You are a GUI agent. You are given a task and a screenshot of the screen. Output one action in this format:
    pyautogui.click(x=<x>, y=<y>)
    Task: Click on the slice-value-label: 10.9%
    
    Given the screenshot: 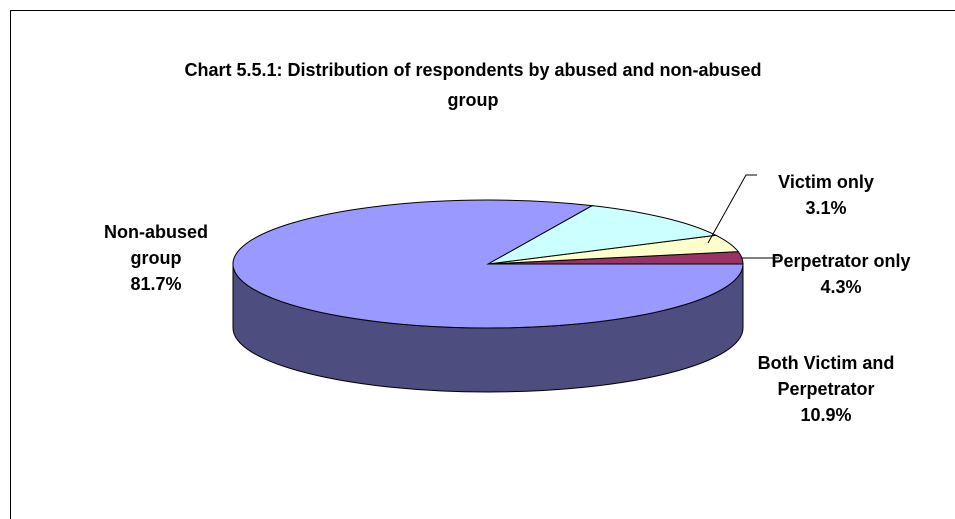 What is the action you would take?
    pyautogui.click(x=825, y=415)
    